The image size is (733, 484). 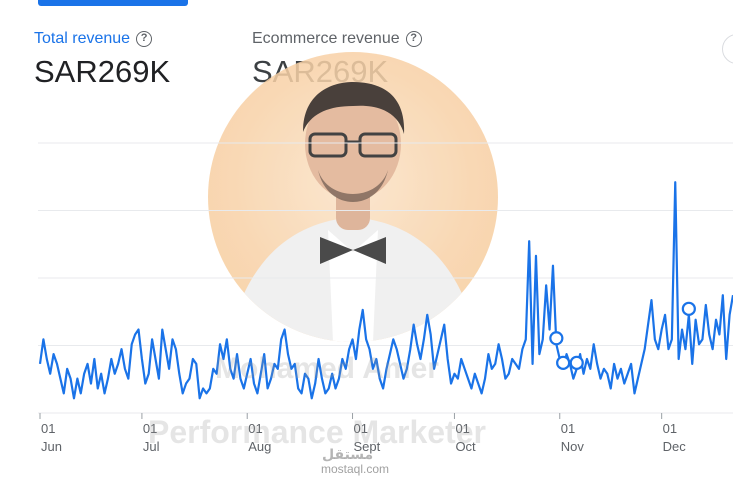 What do you see at coordinates (51, 446) in the screenshot?
I see `x-tick-month-label: Jun` at bounding box center [51, 446].